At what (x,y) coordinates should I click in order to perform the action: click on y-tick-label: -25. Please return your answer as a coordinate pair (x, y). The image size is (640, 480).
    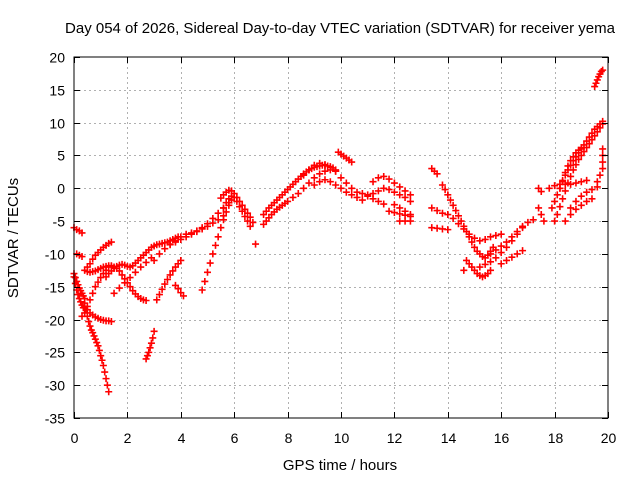
    Looking at the image, I should click on (55, 353).